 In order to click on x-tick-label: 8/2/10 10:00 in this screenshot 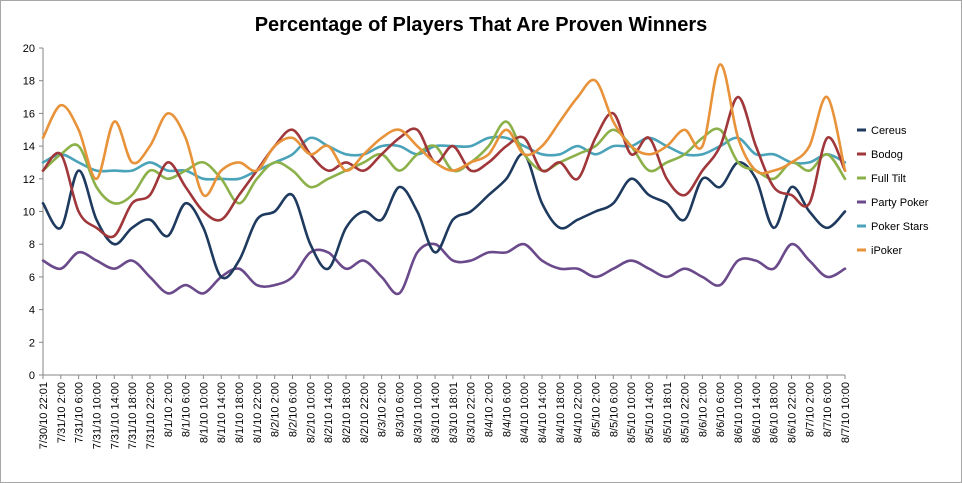, I will do `click(311, 412)`.